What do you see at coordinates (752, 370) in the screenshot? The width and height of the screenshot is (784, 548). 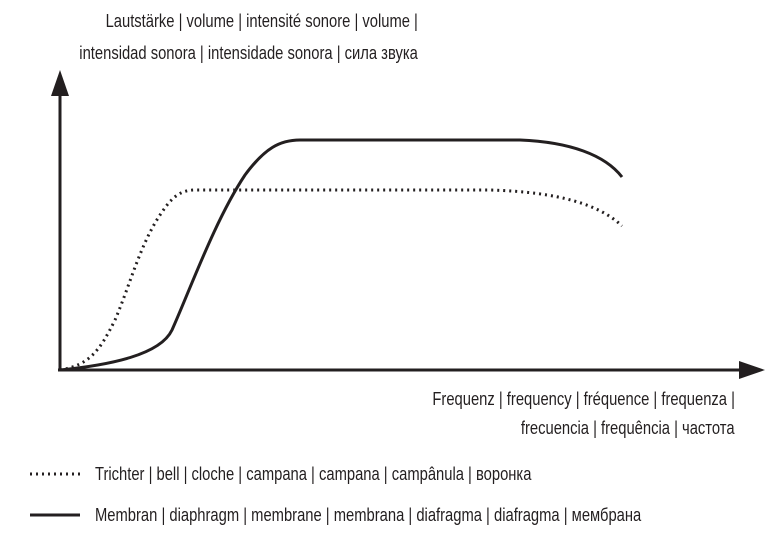 I see `x-axis-arrow-icon` at bounding box center [752, 370].